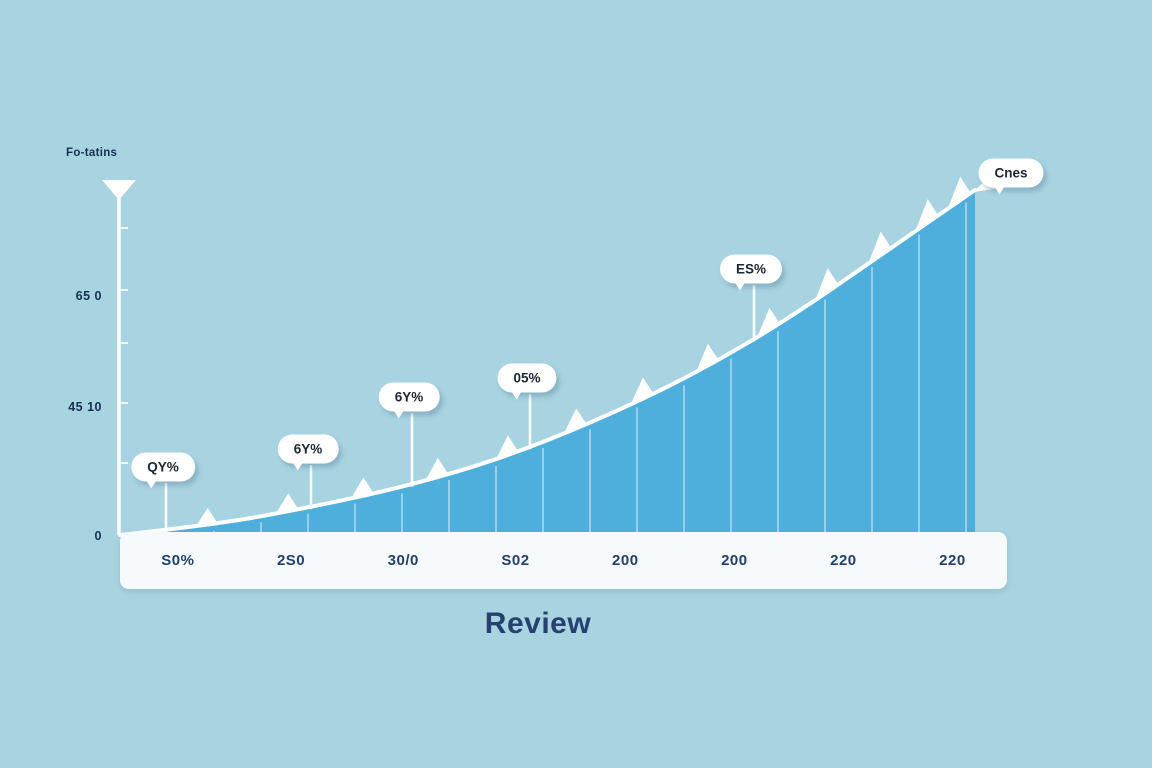 The width and height of the screenshot is (1152, 768). Describe the element at coordinates (291, 560) in the screenshot. I see `x-axis-label: 2S0` at that location.